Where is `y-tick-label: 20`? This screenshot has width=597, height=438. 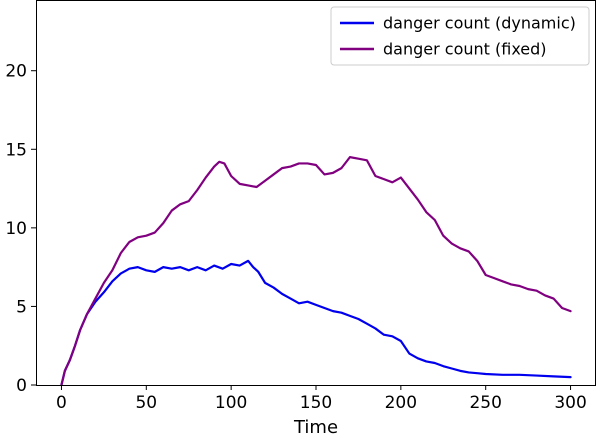 y-tick-label: 20 is located at coordinates (16, 72).